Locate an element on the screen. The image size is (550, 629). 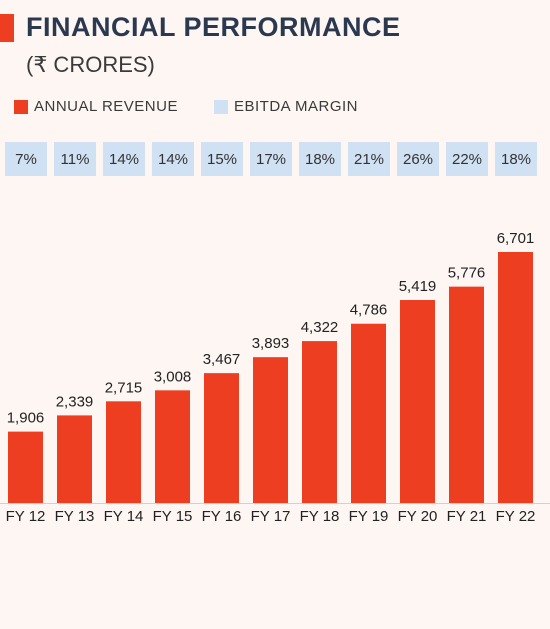
x-tick-label: FY 20 is located at coordinates (418, 516).